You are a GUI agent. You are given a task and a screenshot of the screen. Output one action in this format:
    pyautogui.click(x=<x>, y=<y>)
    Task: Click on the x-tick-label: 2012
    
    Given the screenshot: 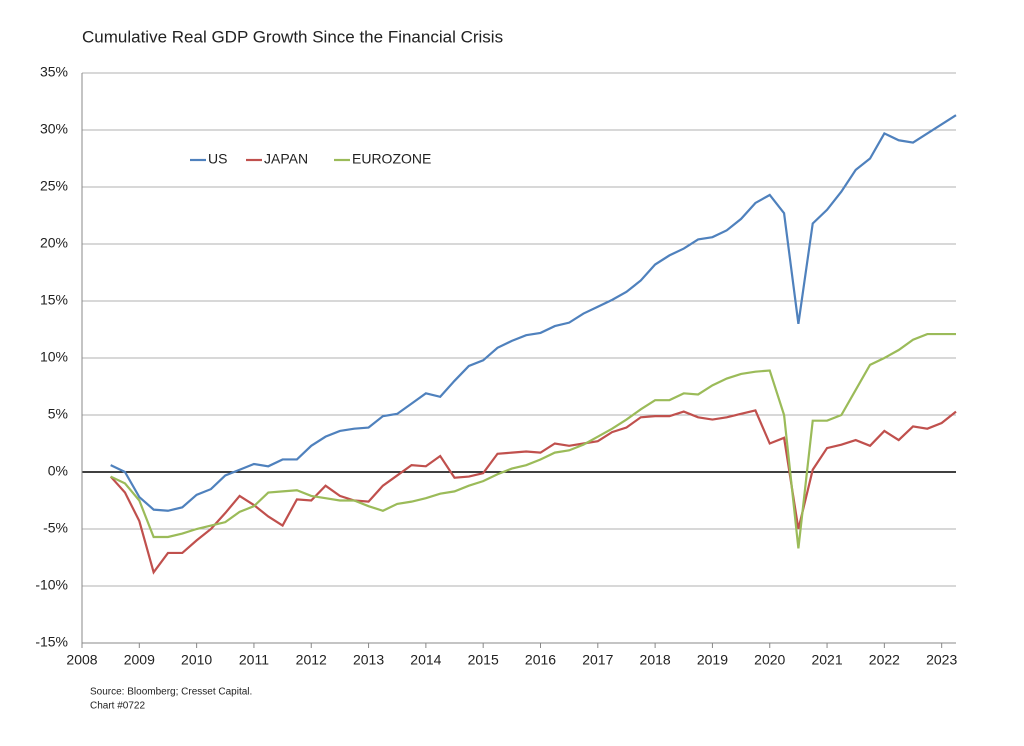 What is the action you would take?
    pyautogui.click(x=311, y=660)
    